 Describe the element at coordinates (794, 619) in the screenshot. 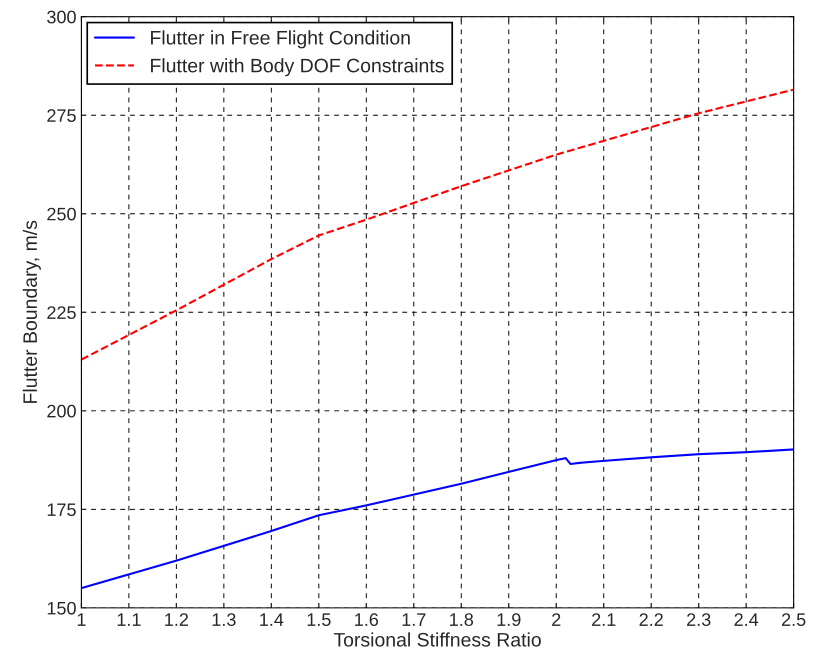

I see `x-tick-label: 2.5` at that location.